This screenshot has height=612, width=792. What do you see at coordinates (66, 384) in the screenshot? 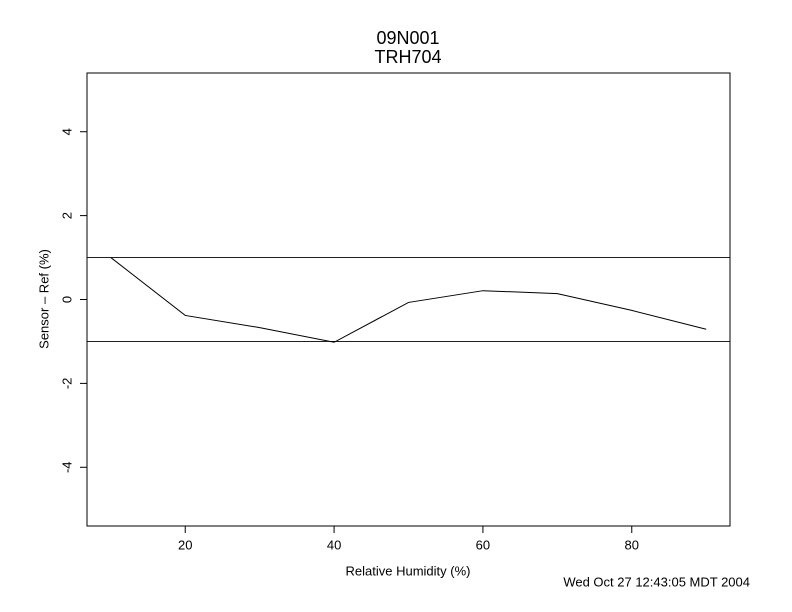
I see `y-tick-label: -2` at bounding box center [66, 384].